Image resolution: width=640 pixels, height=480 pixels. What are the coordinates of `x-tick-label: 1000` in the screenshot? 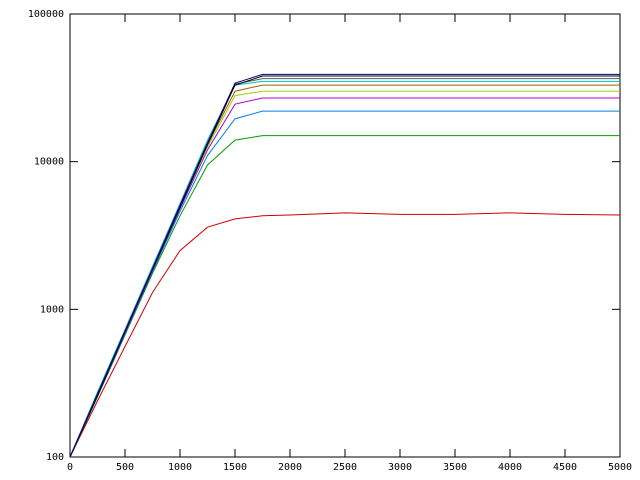 It's located at (180, 467).